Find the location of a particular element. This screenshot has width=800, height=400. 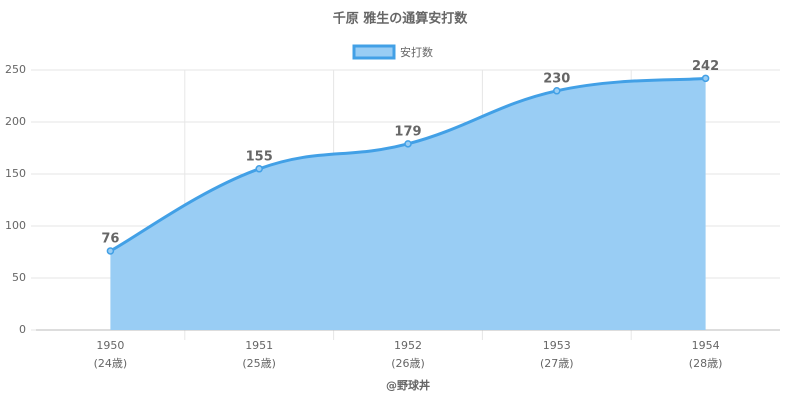

y-tick-label: 100 is located at coordinates (15, 225).